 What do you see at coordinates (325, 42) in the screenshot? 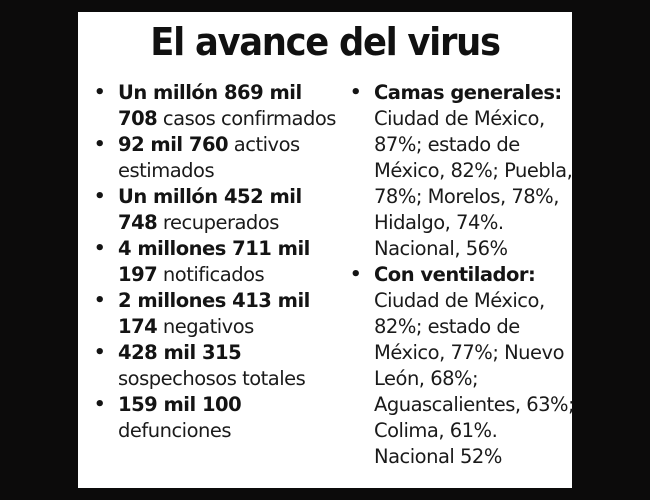
I see `page-title: El avance del virus` at bounding box center [325, 42].